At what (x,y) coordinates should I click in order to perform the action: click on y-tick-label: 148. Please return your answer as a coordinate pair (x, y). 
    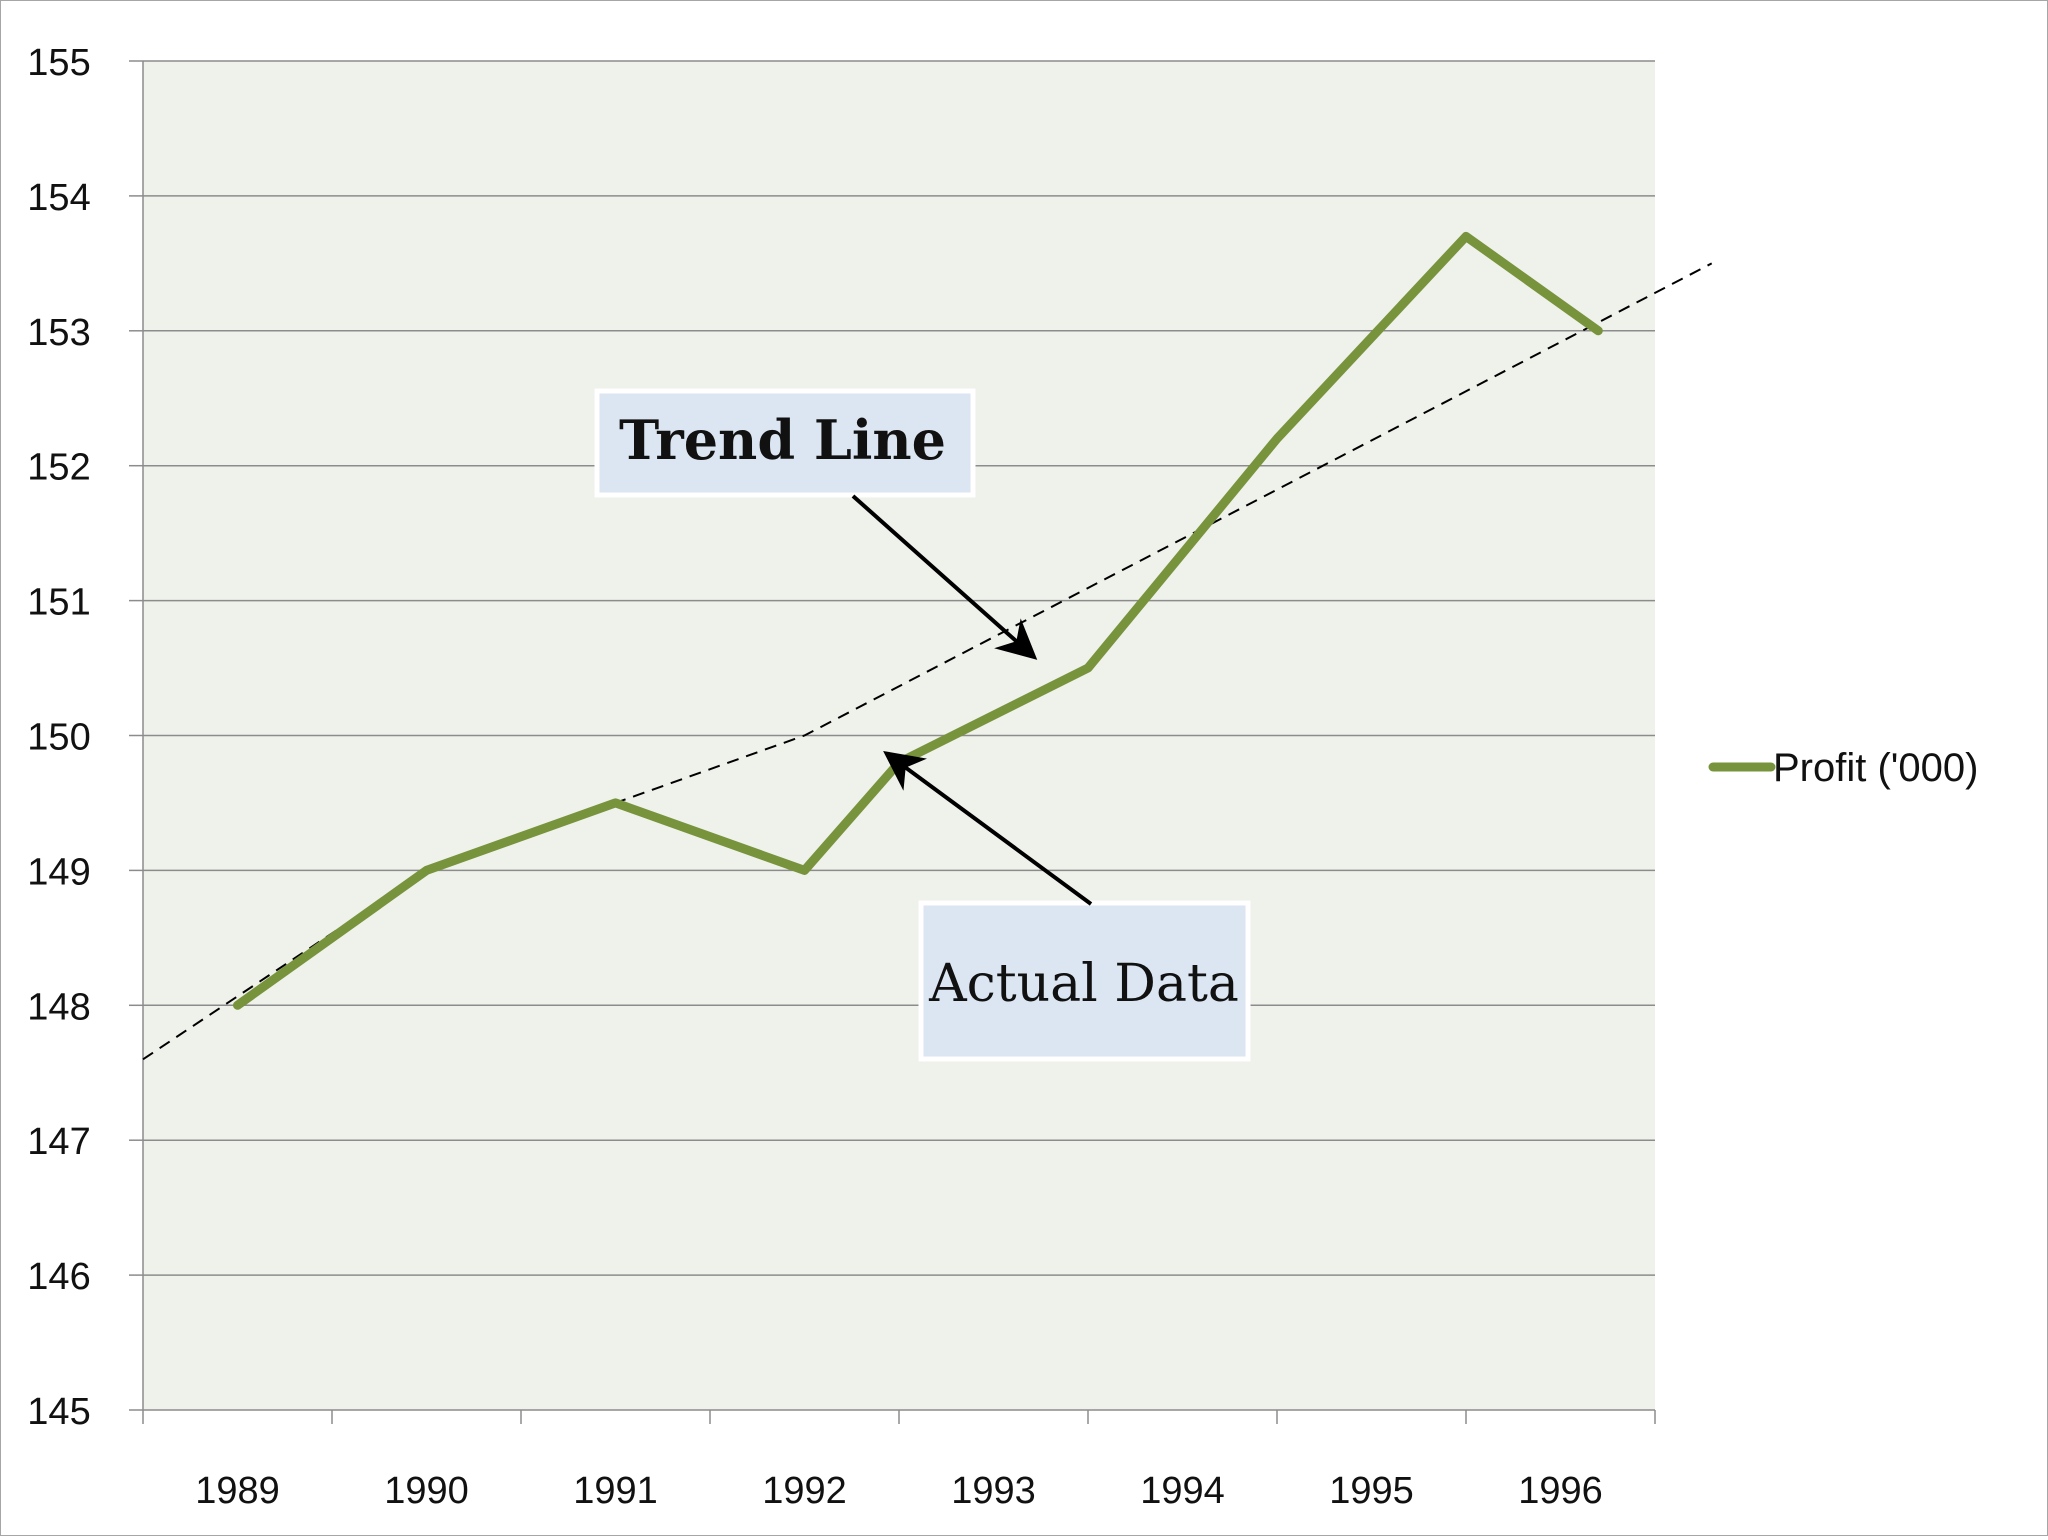
    Looking at the image, I should click on (58, 1007).